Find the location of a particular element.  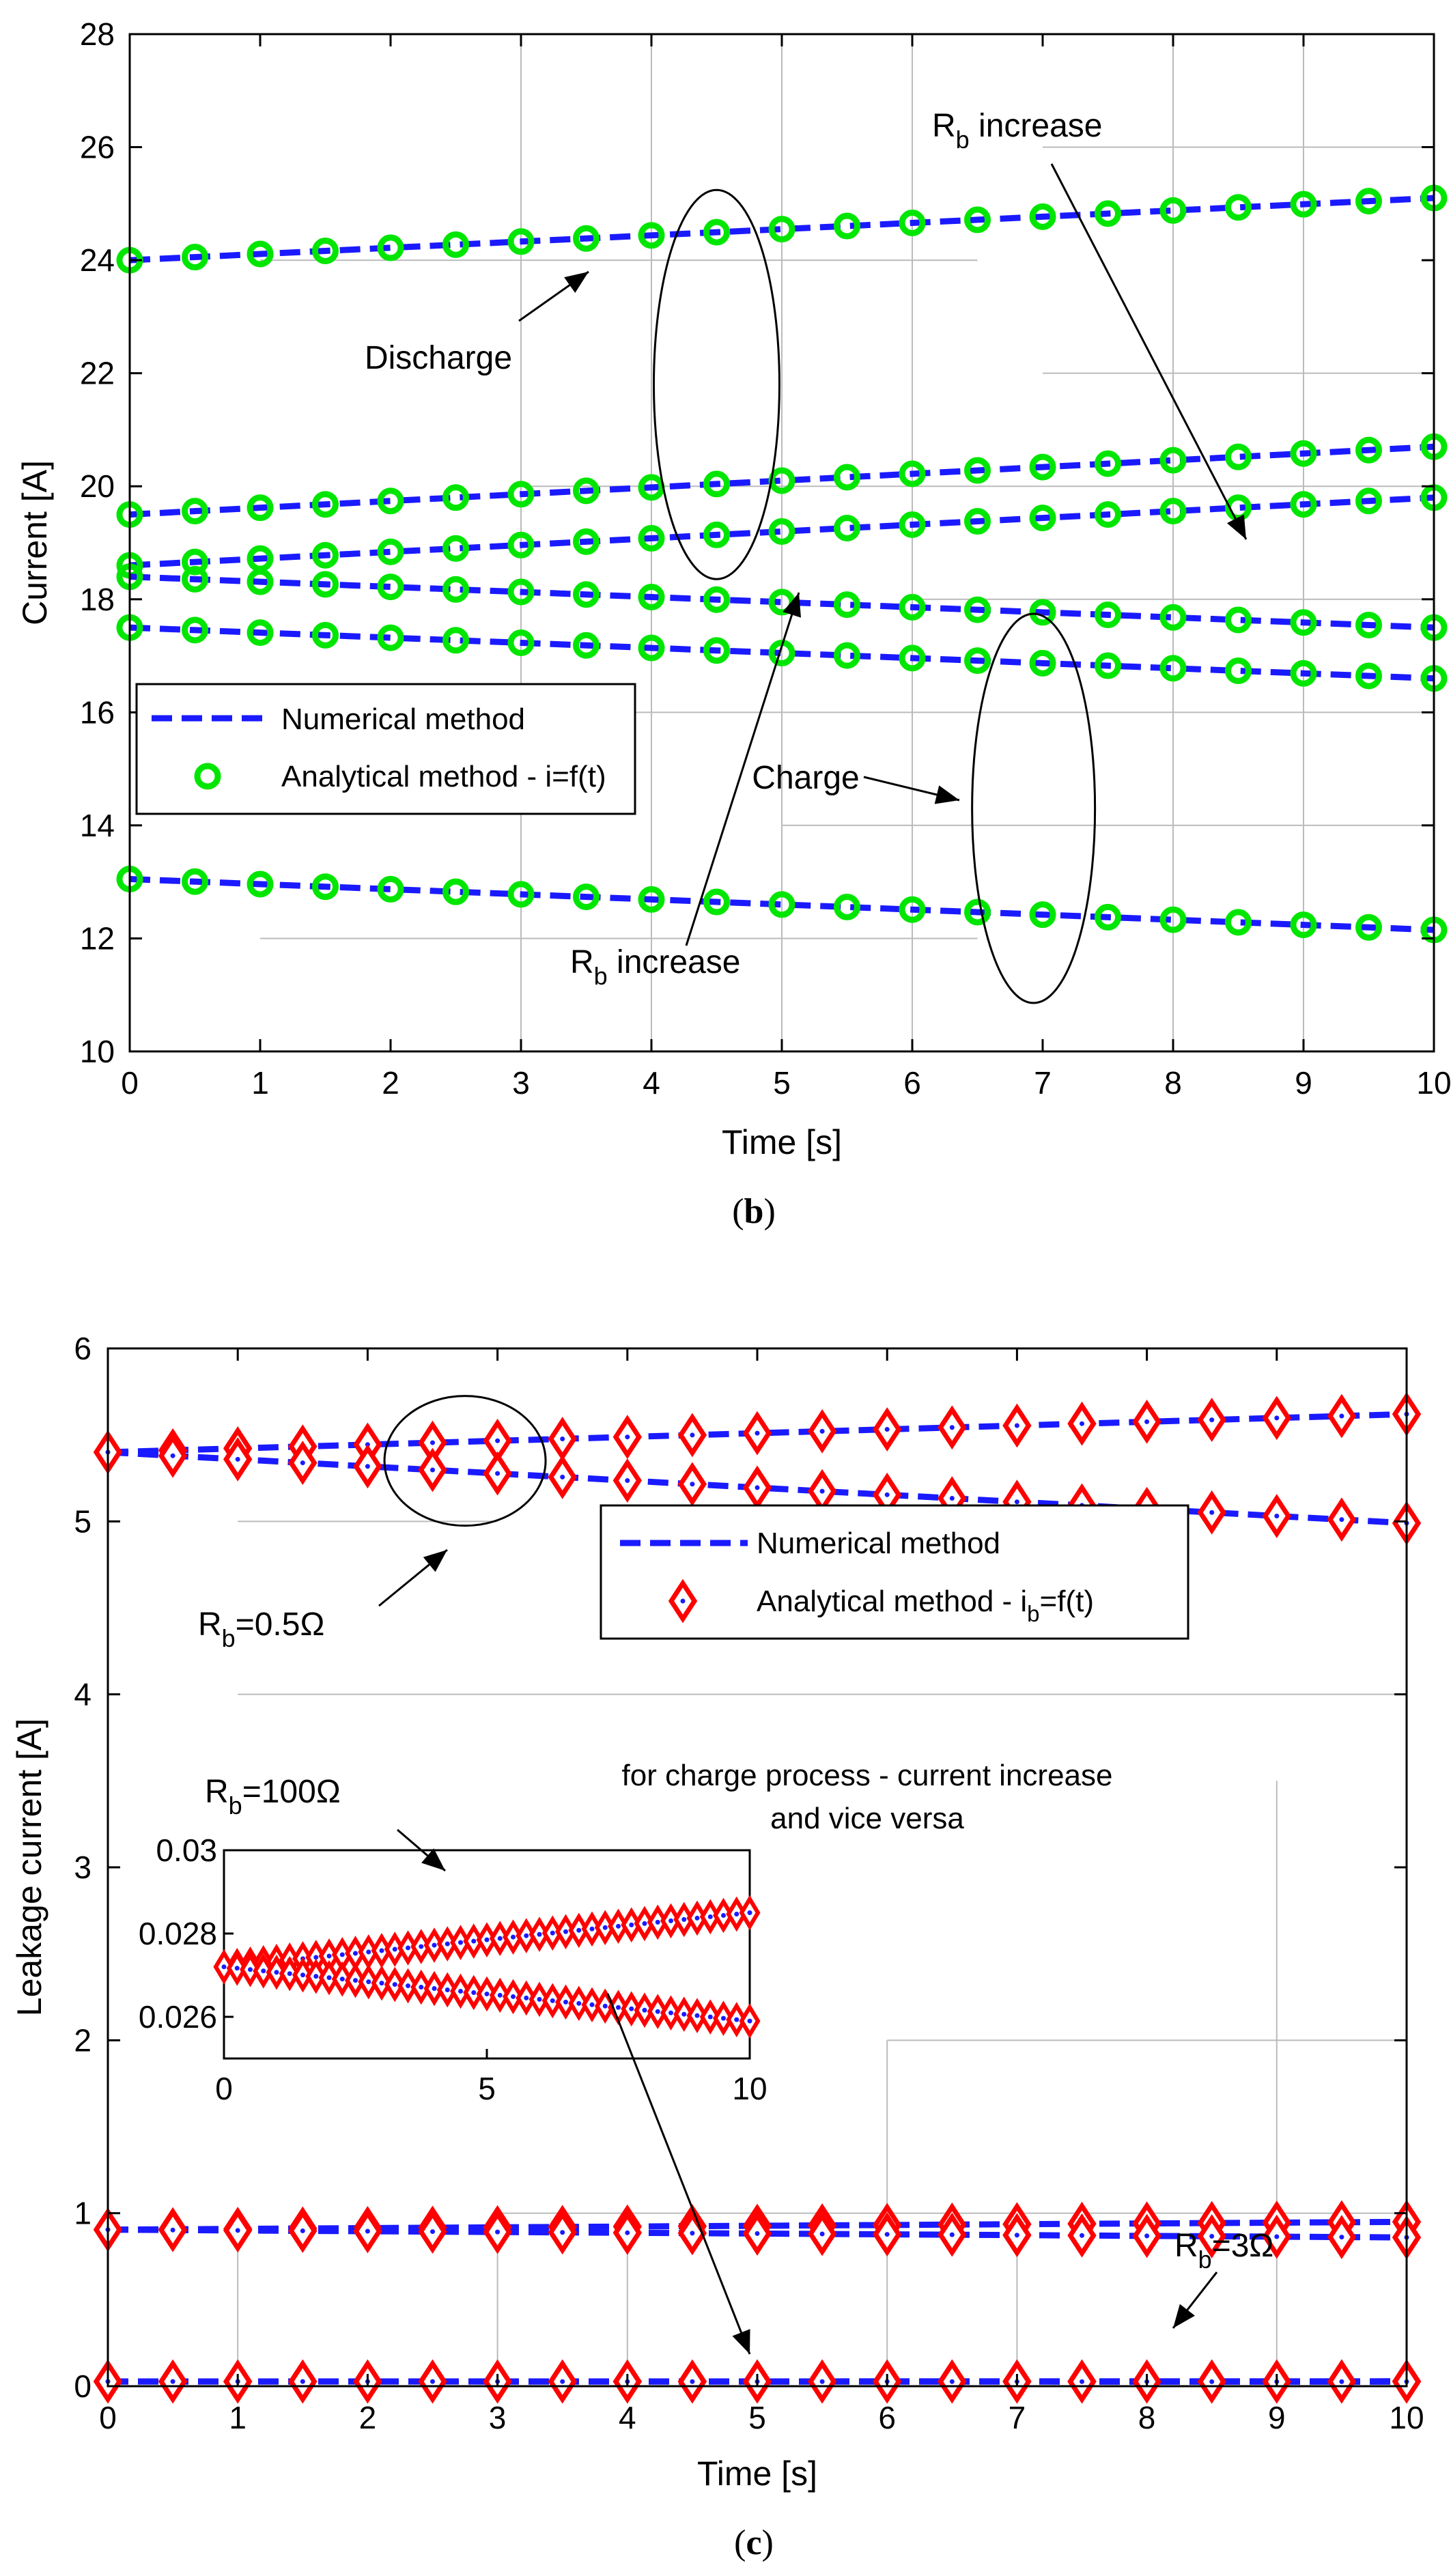

caption-c: (c) is located at coordinates (754, 2542).